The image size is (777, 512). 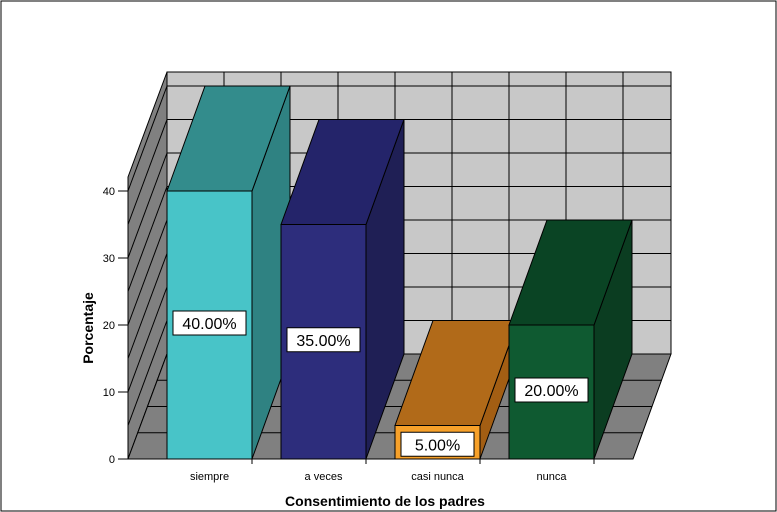 I want to click on y-tick-label: 20, so click(x=109, y=326).